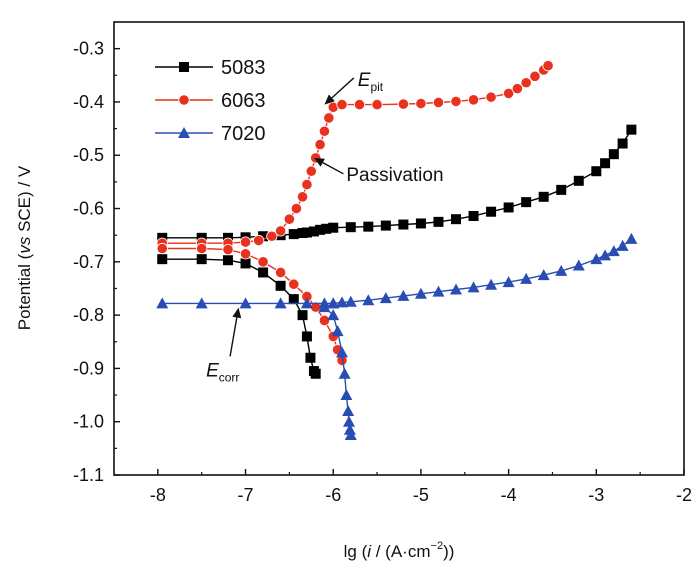 The height and width of the screenshot is (571, 700). Describe the element at coordinates (399, 550) in the screenshot. I see `x-axis-title: lg (i / (A·cm−2))` at that location.